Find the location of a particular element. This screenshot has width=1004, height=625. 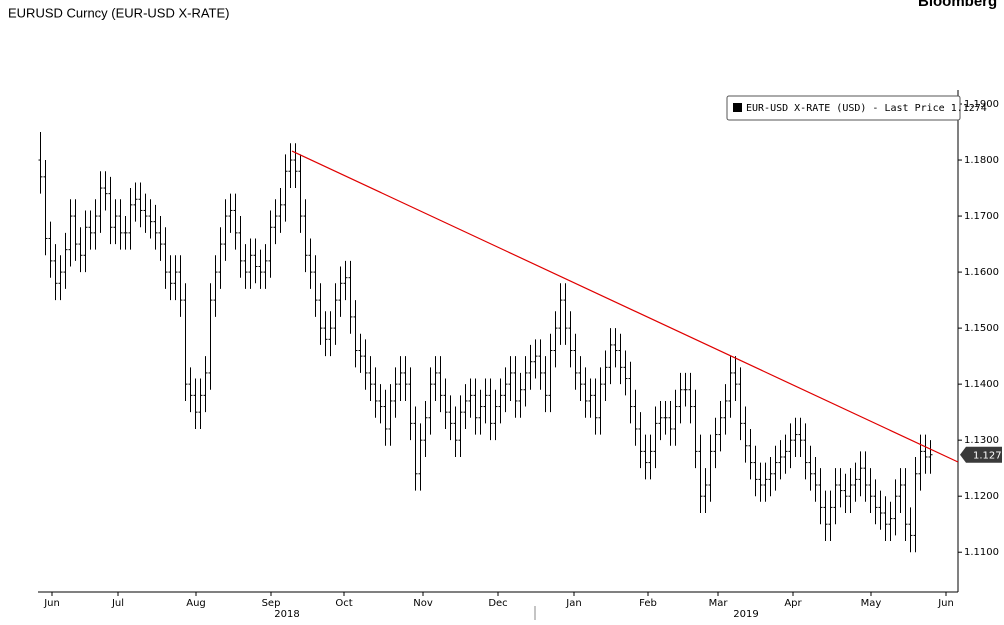

legend-box is located at coordinates (843, 108).